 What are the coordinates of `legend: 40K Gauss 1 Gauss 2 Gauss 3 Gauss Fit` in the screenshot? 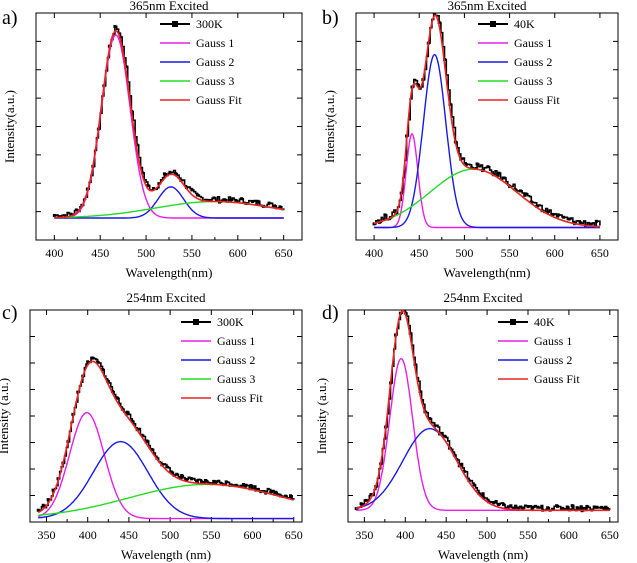 It's located at (519, 62).